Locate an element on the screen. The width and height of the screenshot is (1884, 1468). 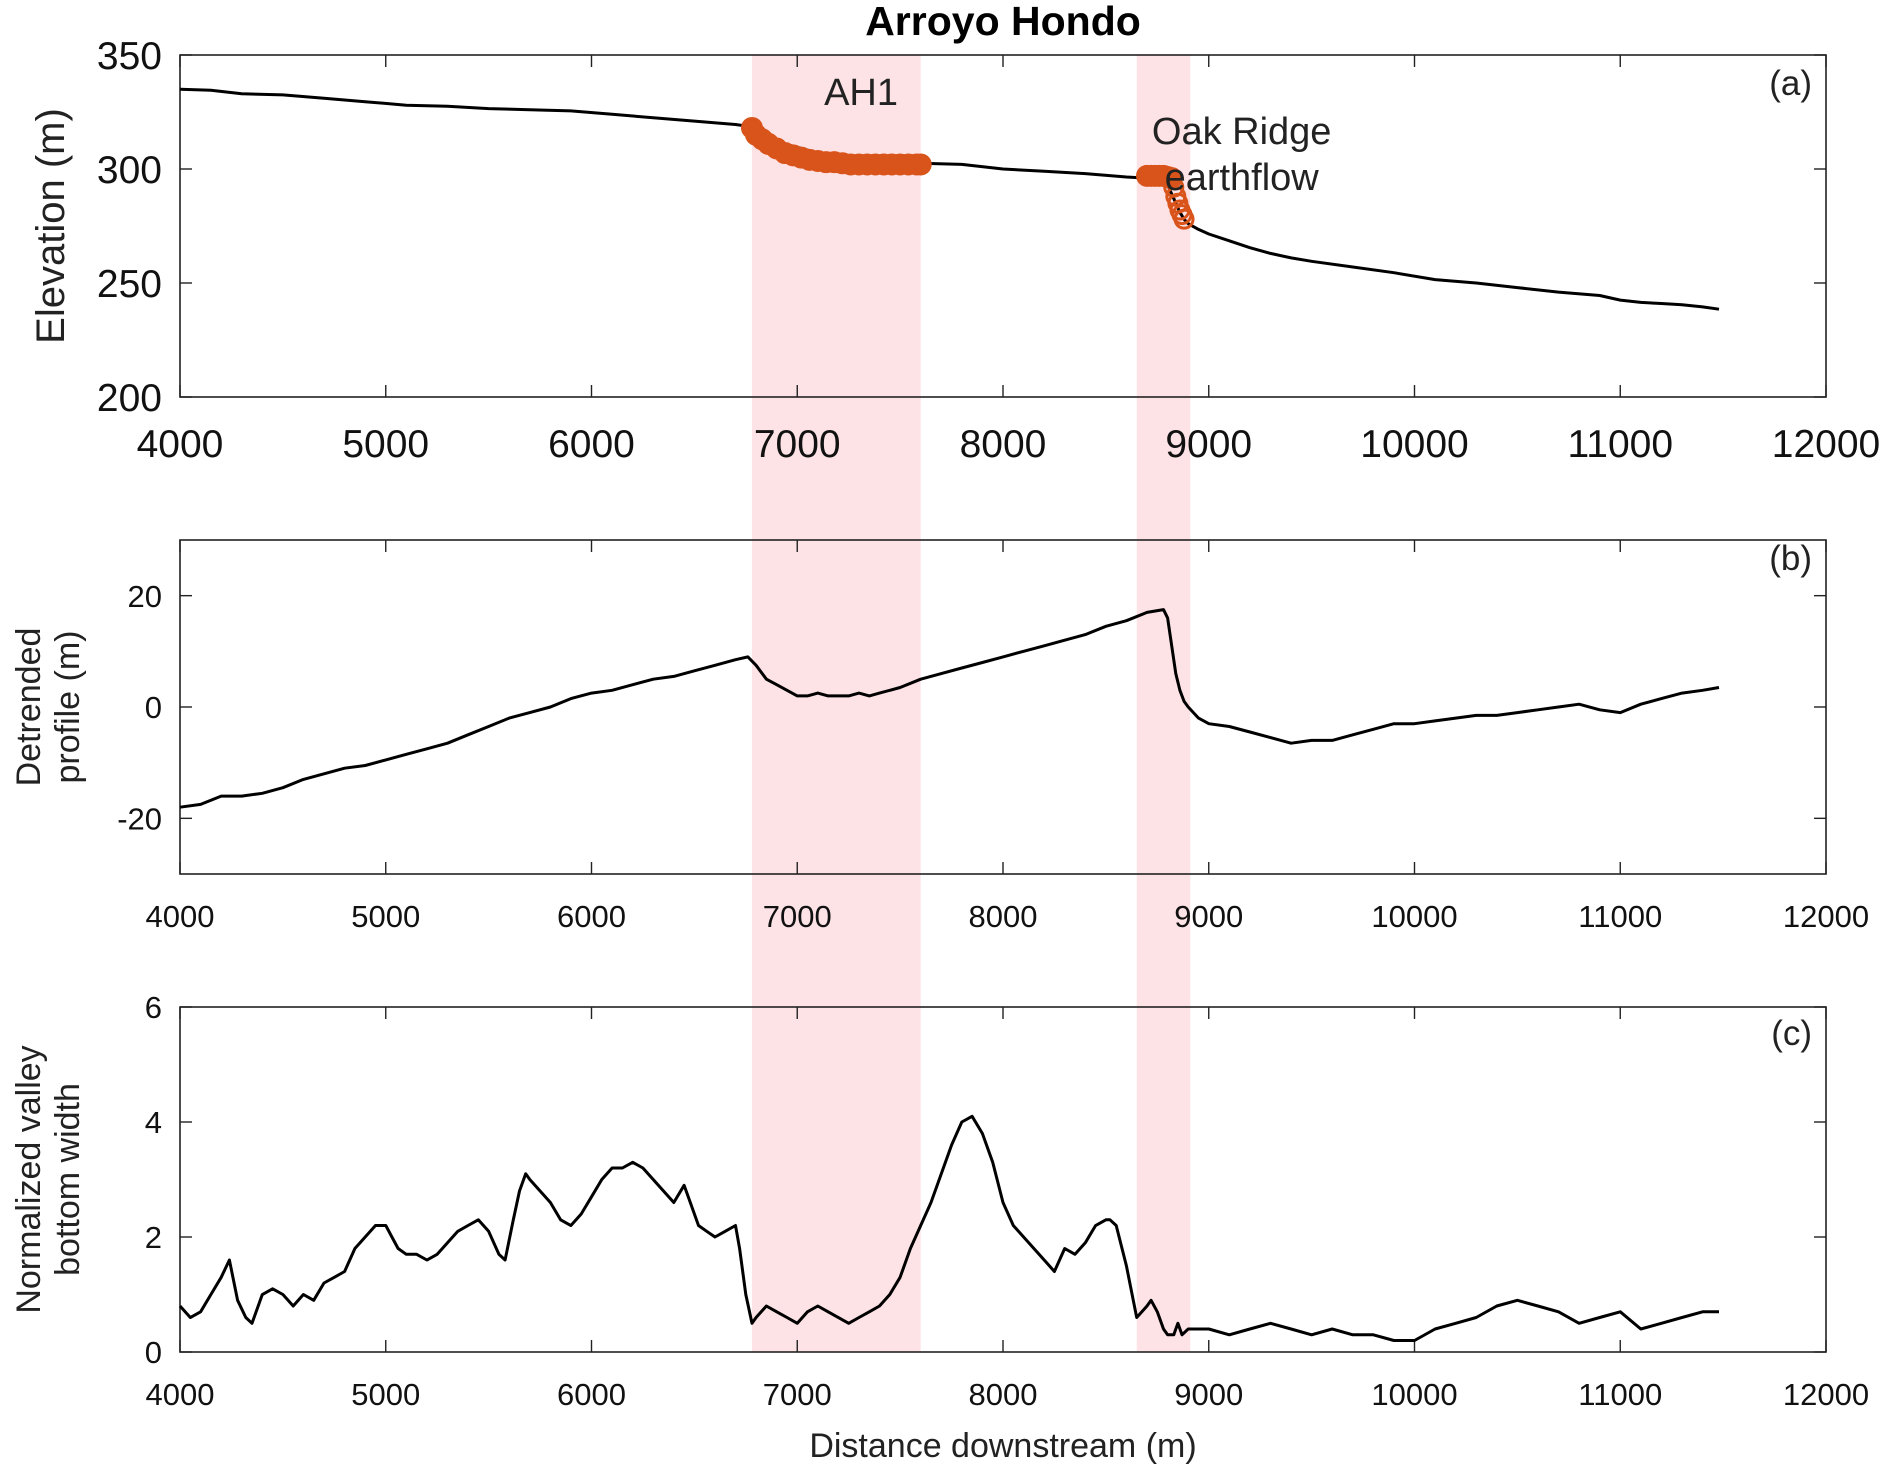
y-tick-label-c: 0 is located at coordinates (153, 1352).